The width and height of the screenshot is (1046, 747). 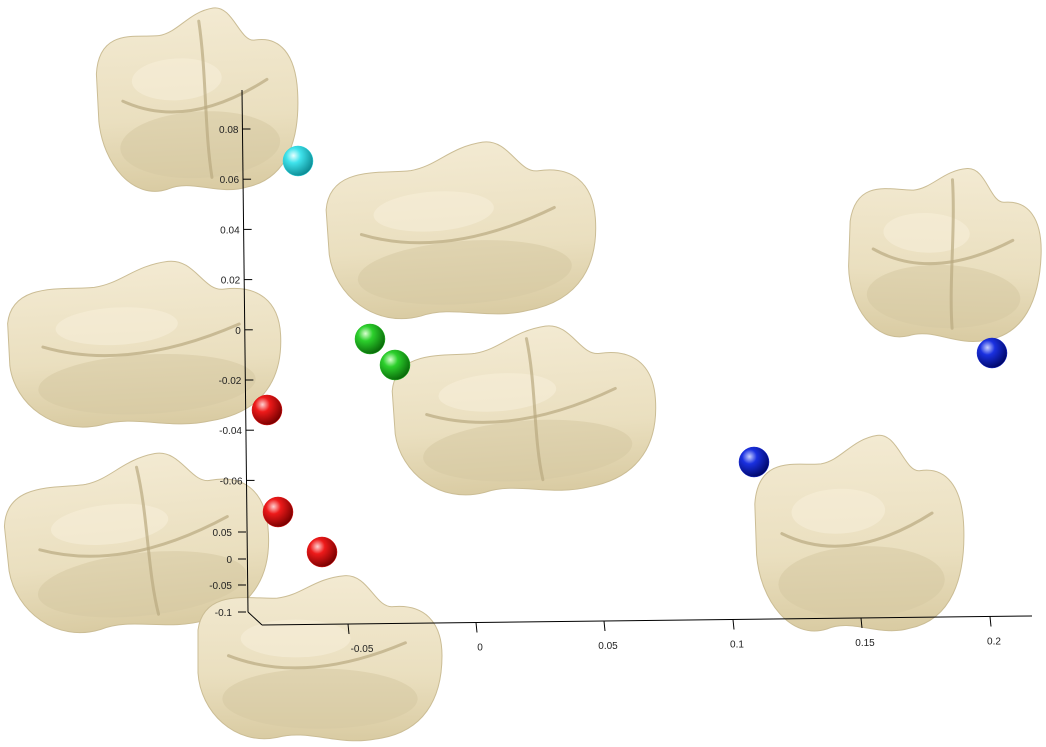 I want to click on z-tick-label: 0.02, so click(x=231, y=281).